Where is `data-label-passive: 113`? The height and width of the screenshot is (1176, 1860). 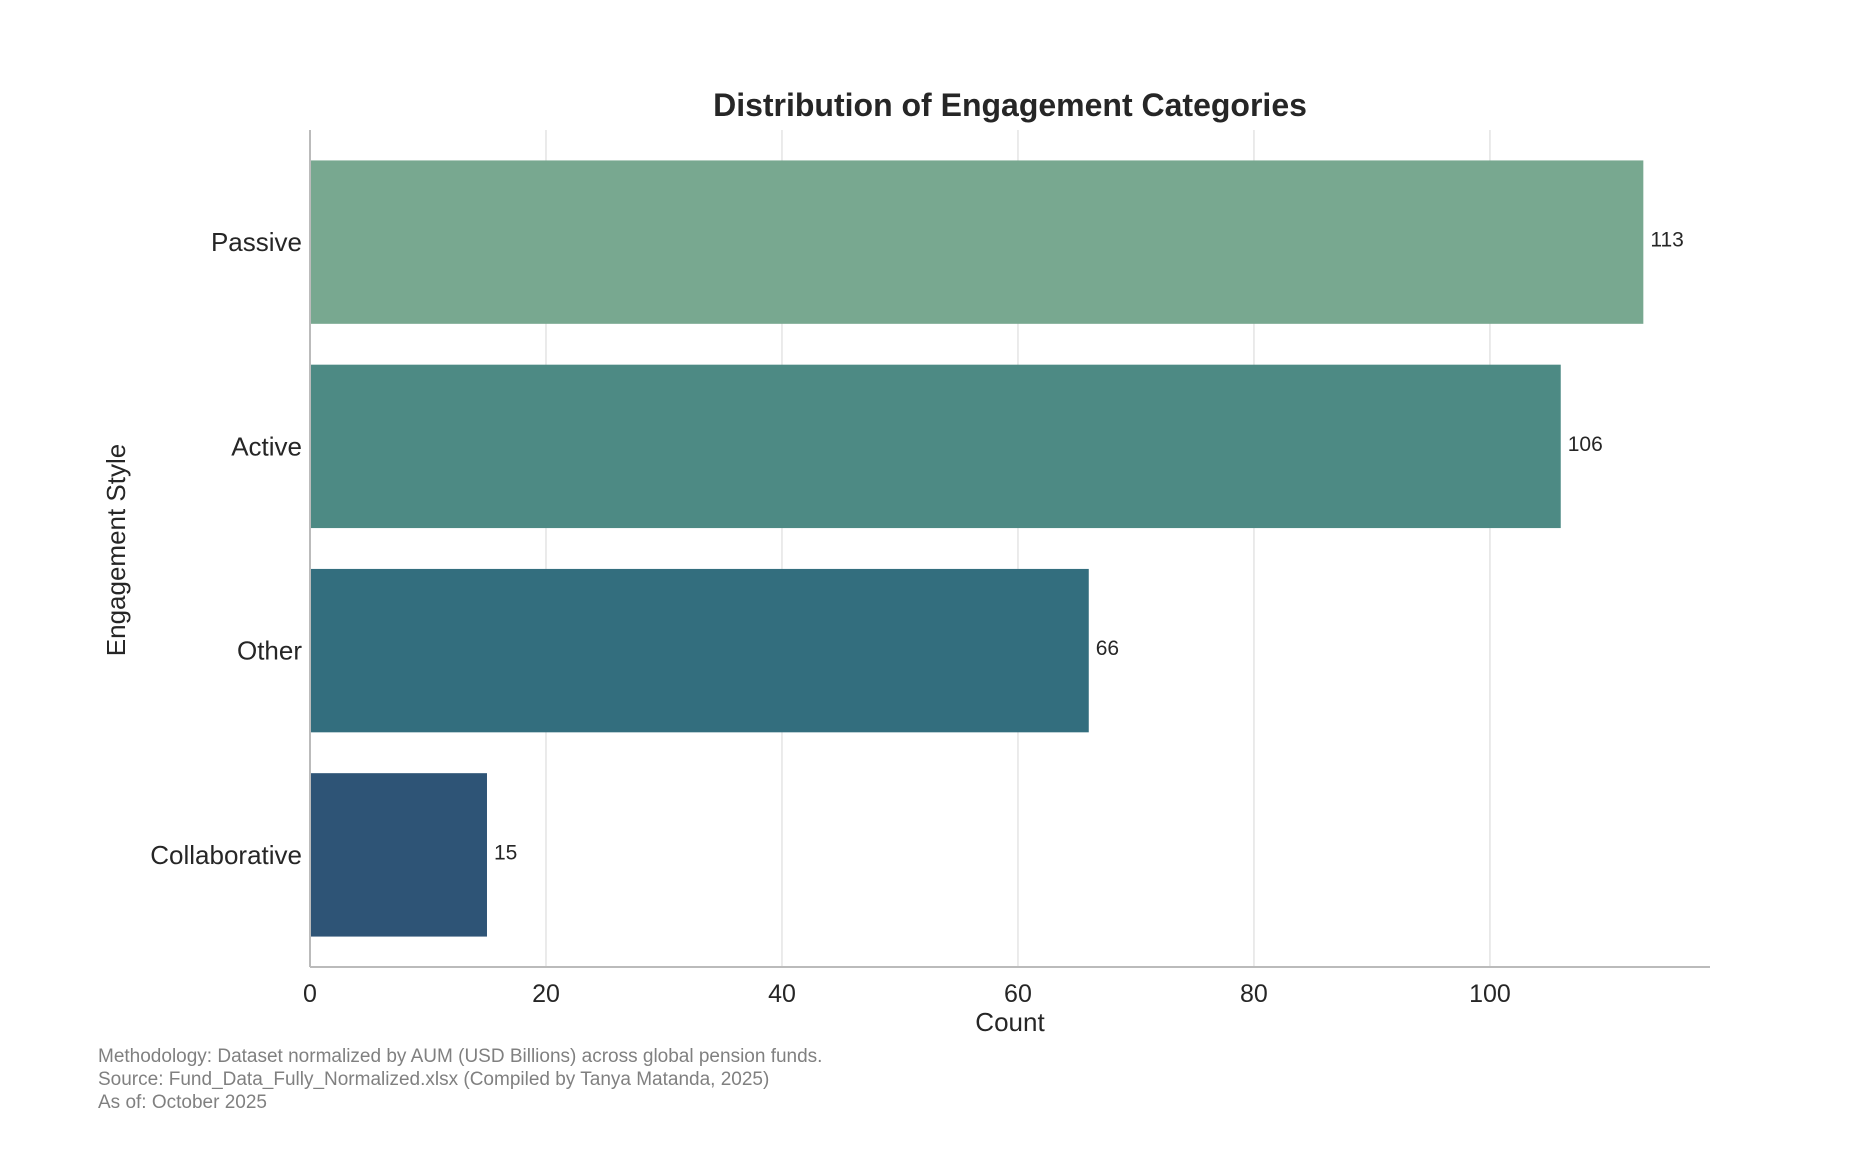
data-label-passive: 113 is located at coordinates (1666, 240).